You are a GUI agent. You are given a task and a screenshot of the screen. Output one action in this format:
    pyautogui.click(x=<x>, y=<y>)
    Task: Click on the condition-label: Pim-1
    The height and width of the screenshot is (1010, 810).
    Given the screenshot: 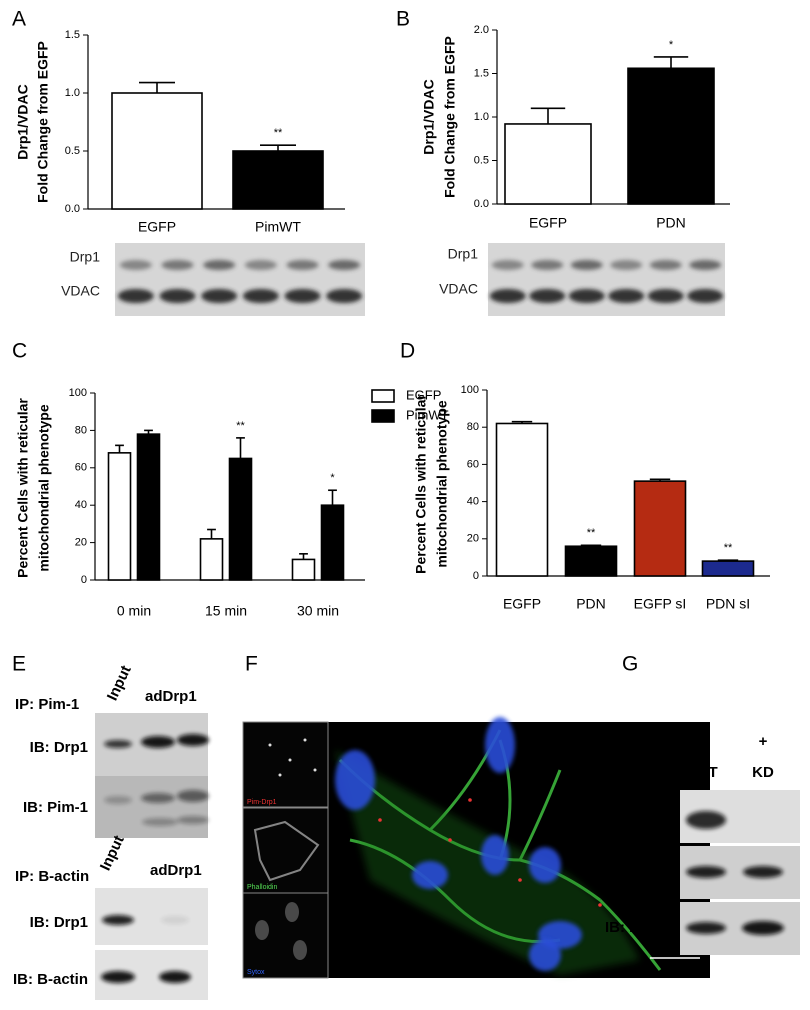 What is the action you would take?
    pyautogui.click(x=649, y=772)
    